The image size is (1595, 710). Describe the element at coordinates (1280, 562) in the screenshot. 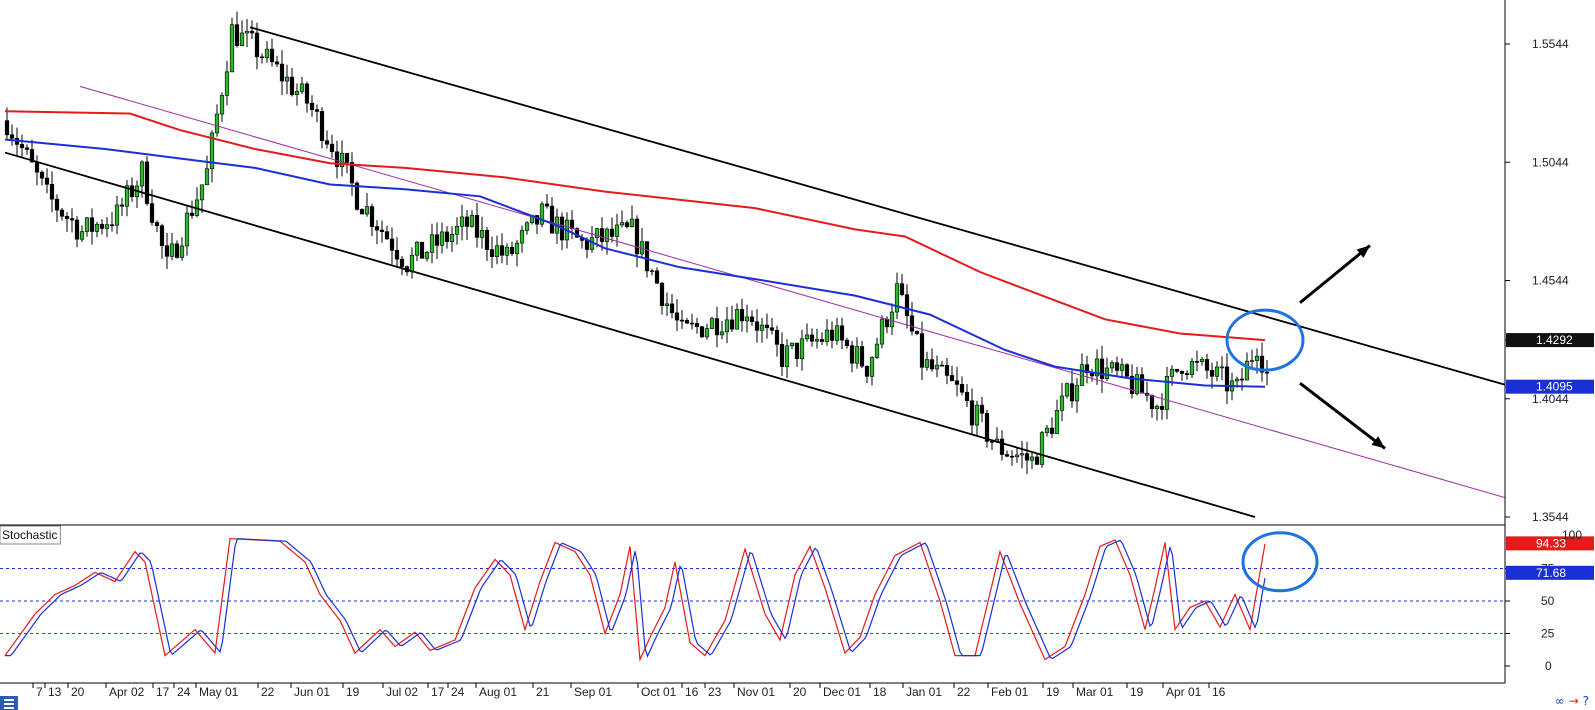

I see `stoch-highlight-ellipse` at that location.